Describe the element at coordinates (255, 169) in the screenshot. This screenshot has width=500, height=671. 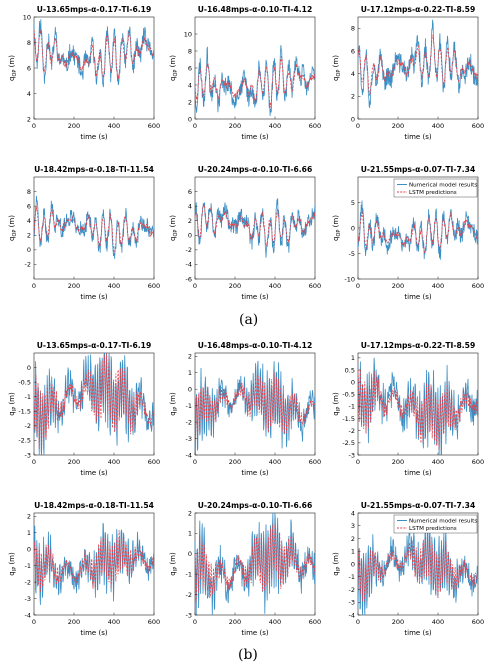
I see `subplot-title: U-20.24mps-α-0.10-TI-6.66` at that location.